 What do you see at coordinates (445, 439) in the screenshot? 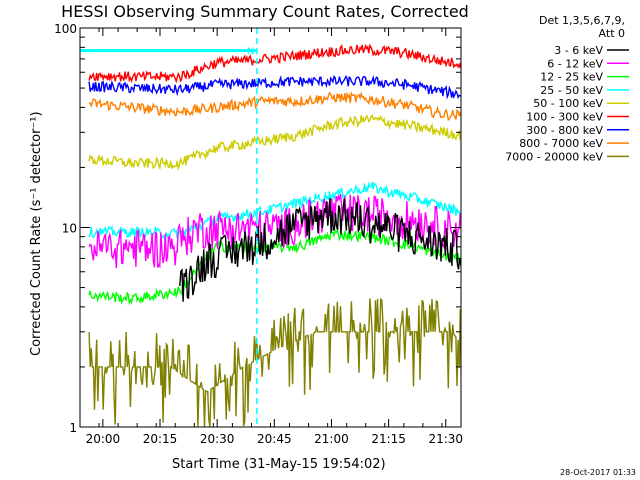
I see `x-tick-label: 21:30` at bounding box center [445, 439].